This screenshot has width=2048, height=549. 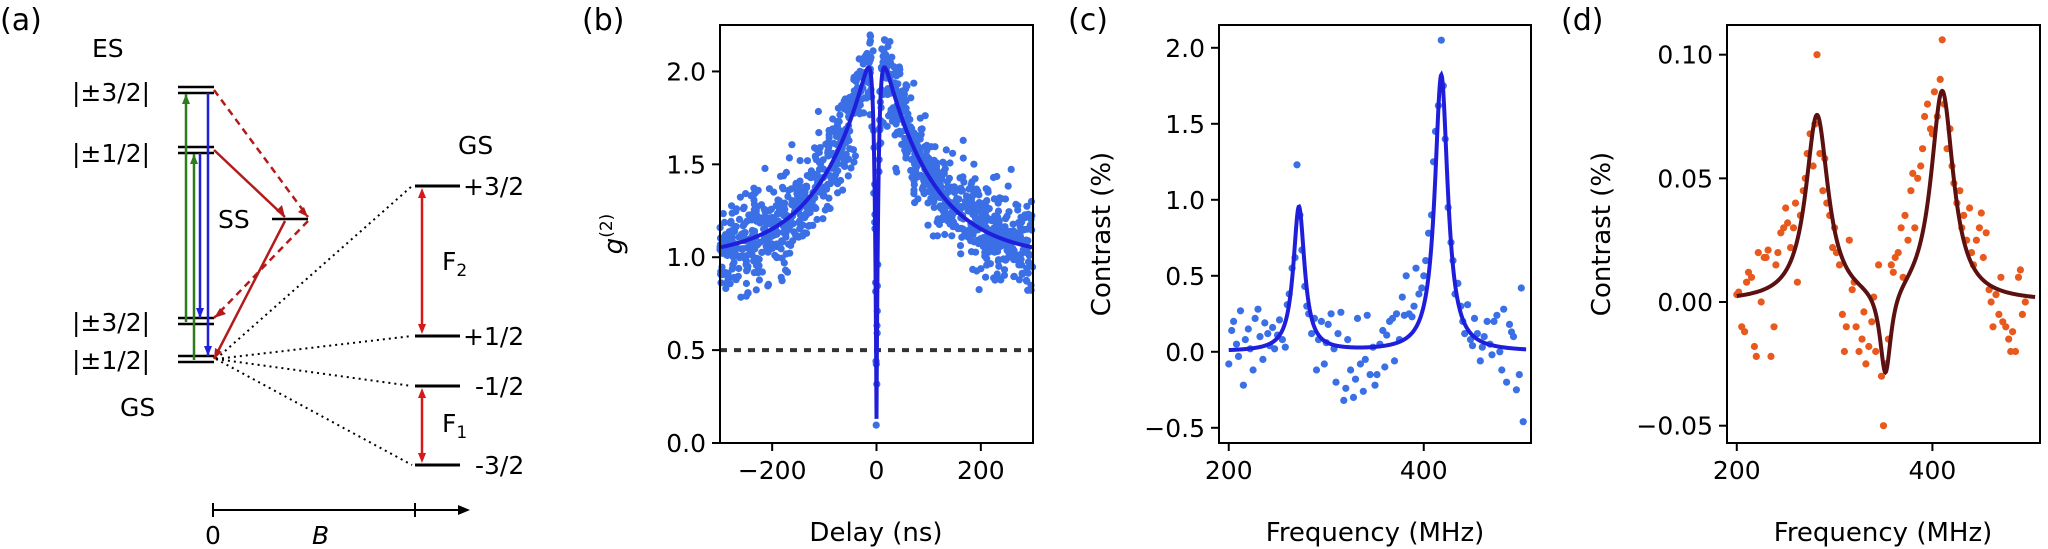 What do you see at coordinates (1881, 233) in the screenshot?
I see `contrast-d-data-points` at bounding box center [1881, 233].